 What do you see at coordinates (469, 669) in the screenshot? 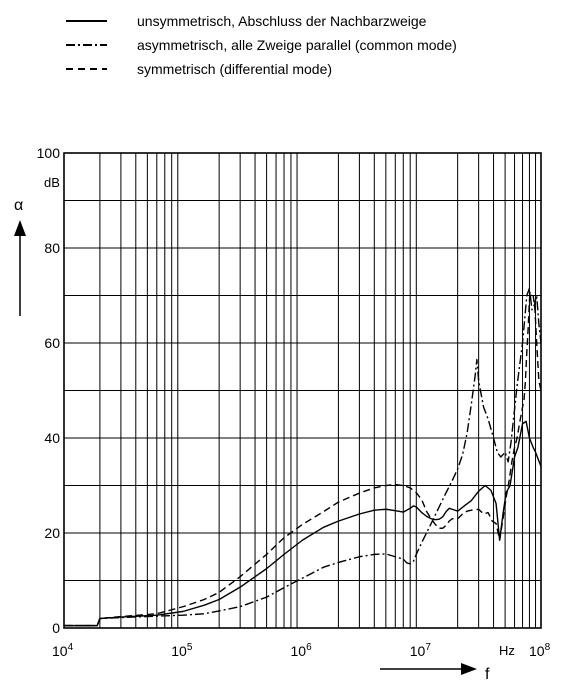
I see `x-axis-arrow-head` at bounding box center [469, 669].